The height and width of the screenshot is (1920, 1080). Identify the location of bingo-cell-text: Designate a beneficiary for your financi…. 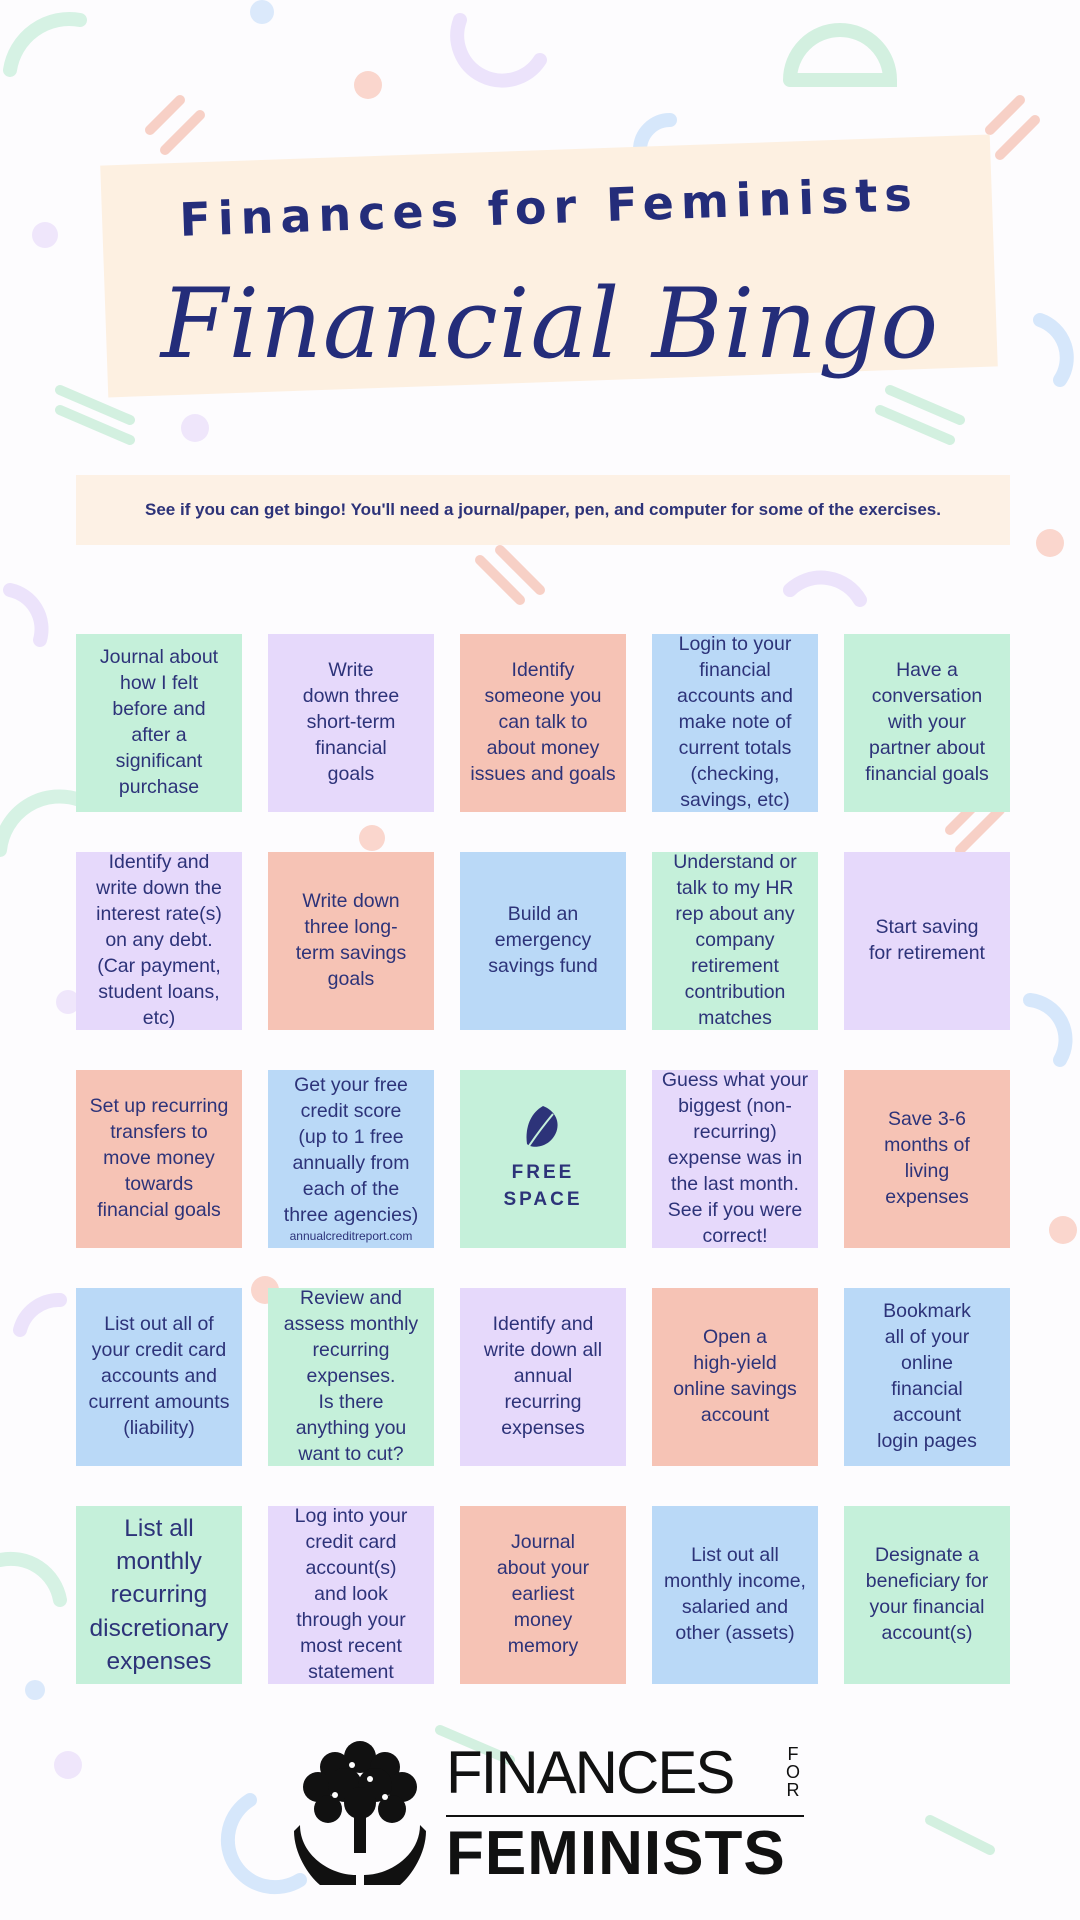
(927, 1594).